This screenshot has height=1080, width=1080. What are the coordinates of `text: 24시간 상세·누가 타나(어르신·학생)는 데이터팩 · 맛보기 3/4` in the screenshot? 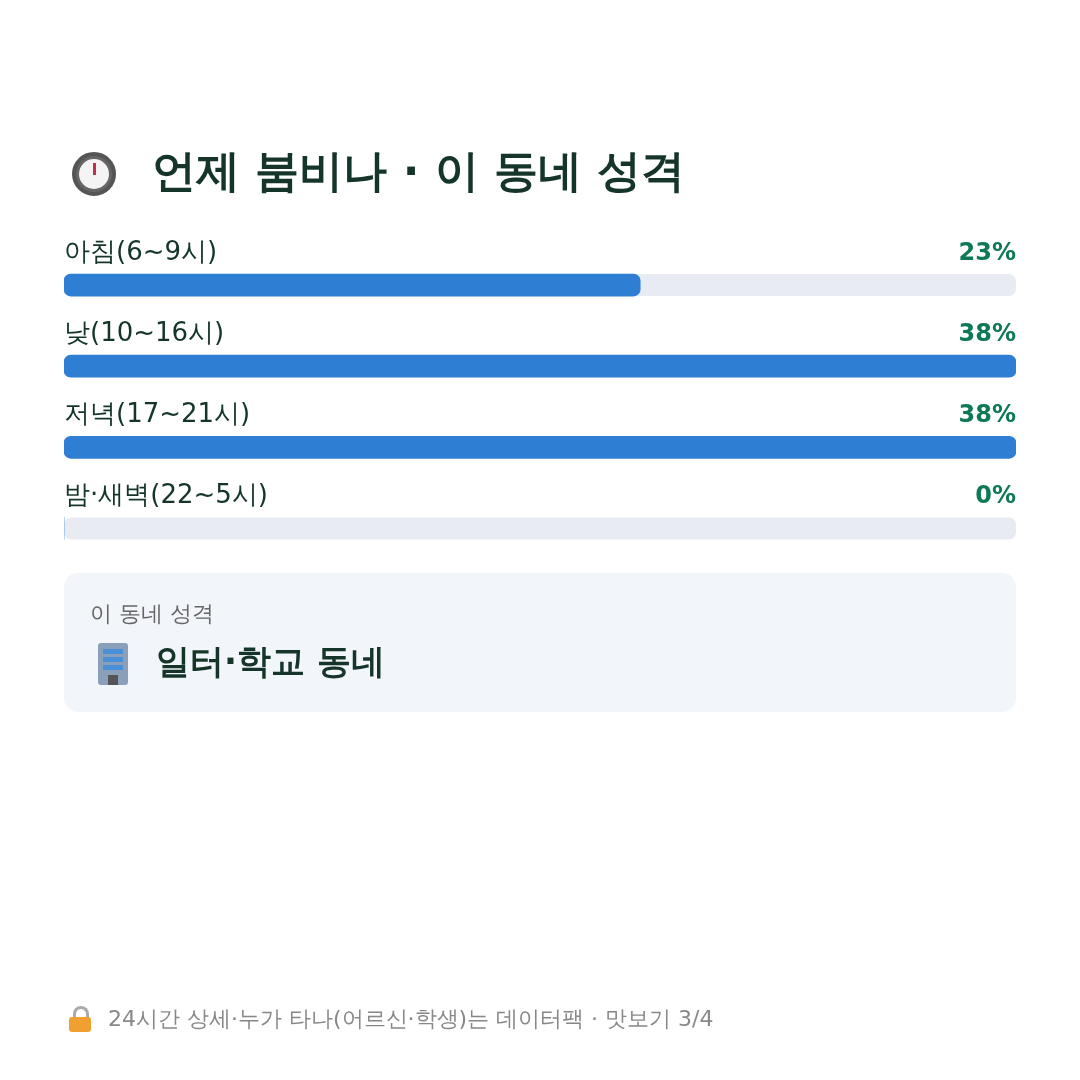 It's located at (411, 1019).